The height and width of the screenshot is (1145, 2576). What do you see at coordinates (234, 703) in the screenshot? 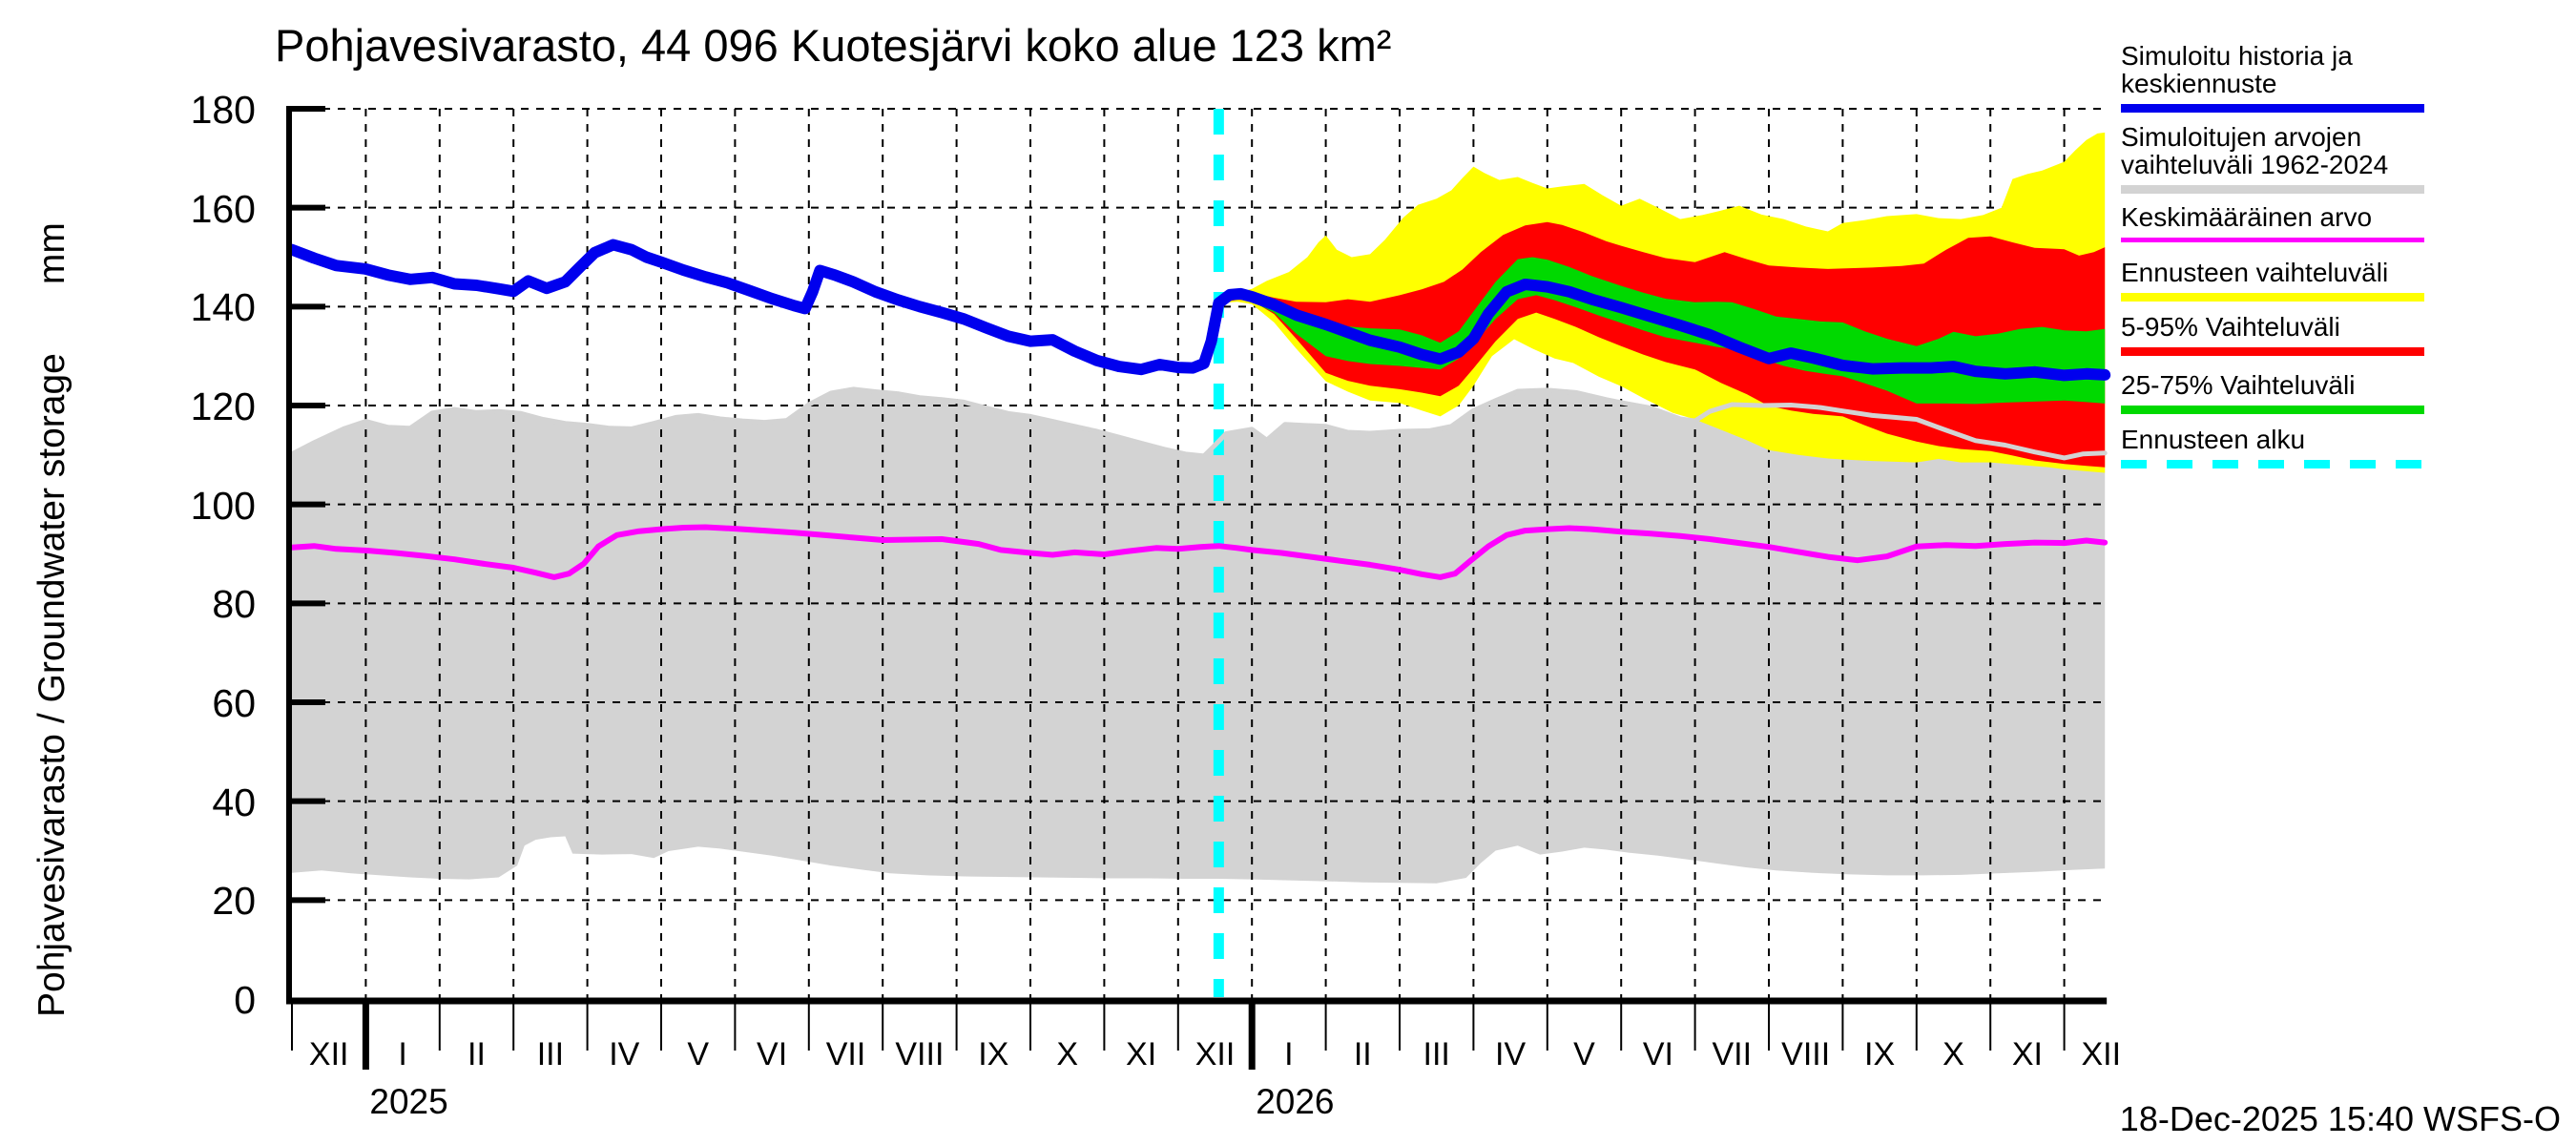
I see `y-tick-label-60: 60` at bounding box center [234, 703].